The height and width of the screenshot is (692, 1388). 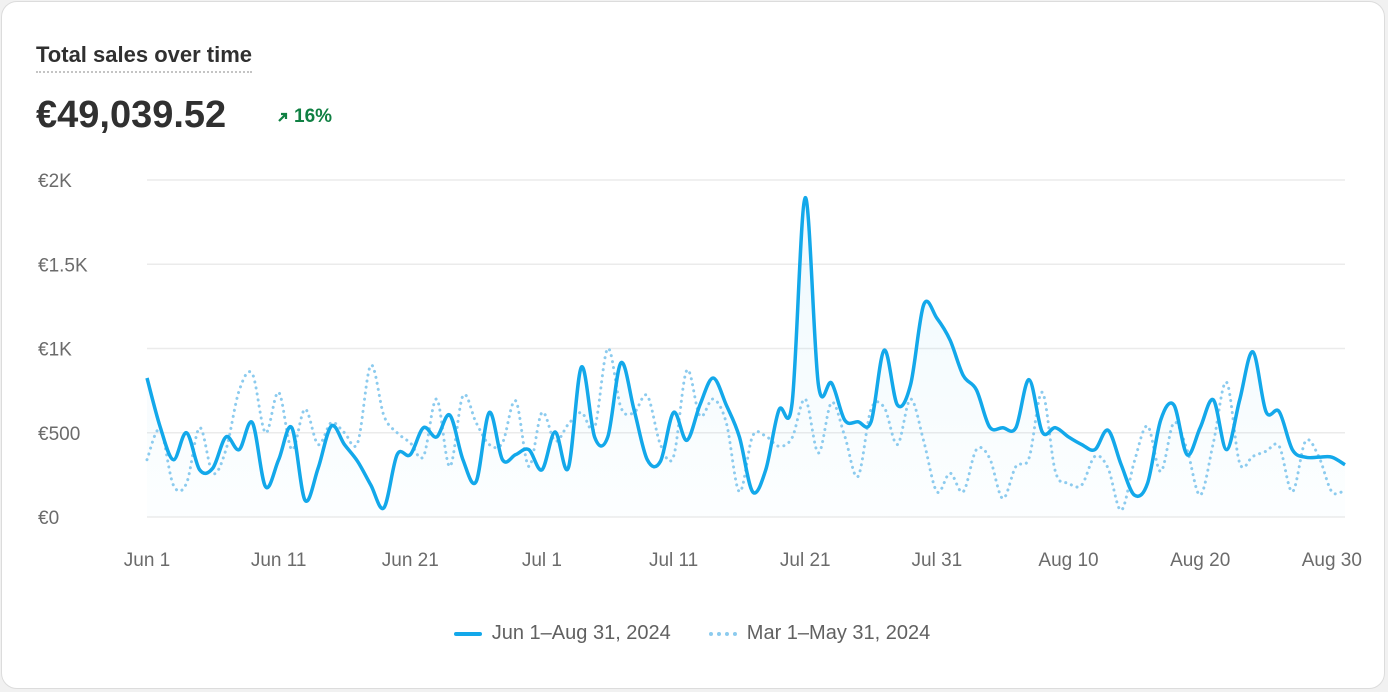 I want to click on arrow-up-right-icon, so click(x=283, y=117).